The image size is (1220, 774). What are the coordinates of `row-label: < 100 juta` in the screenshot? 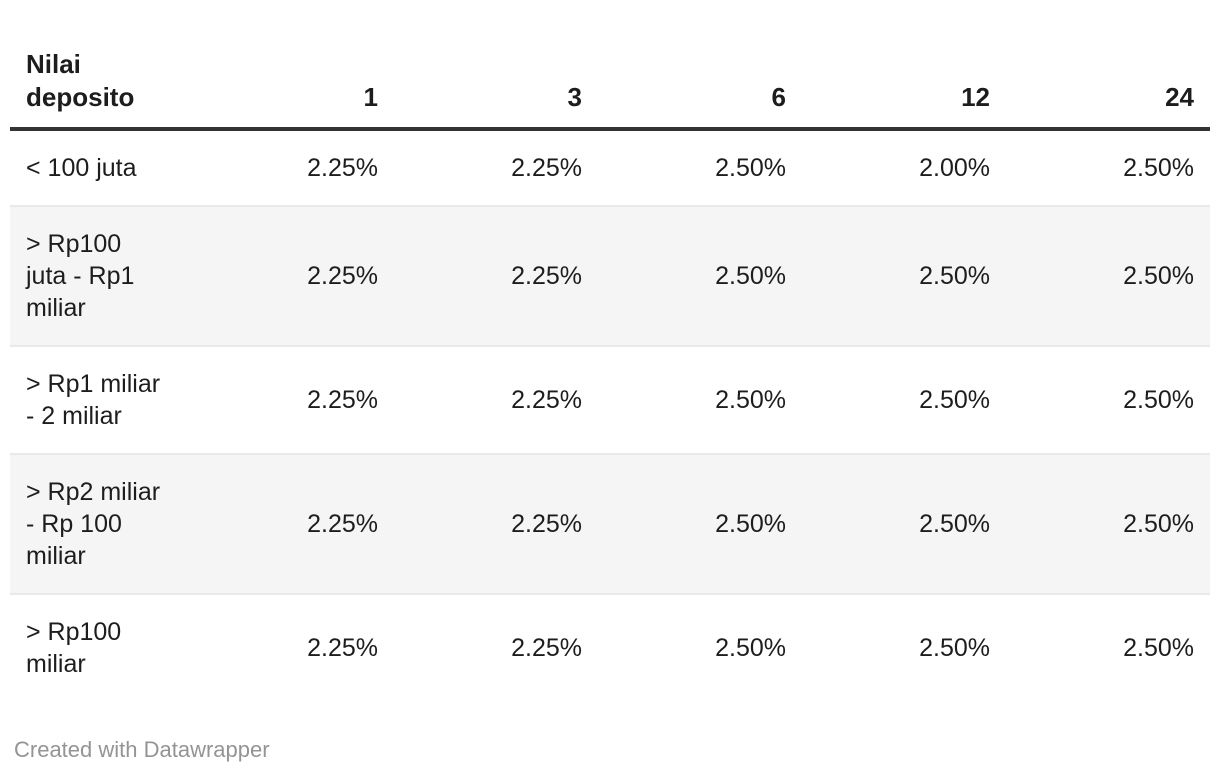 It's located at (81, 168).